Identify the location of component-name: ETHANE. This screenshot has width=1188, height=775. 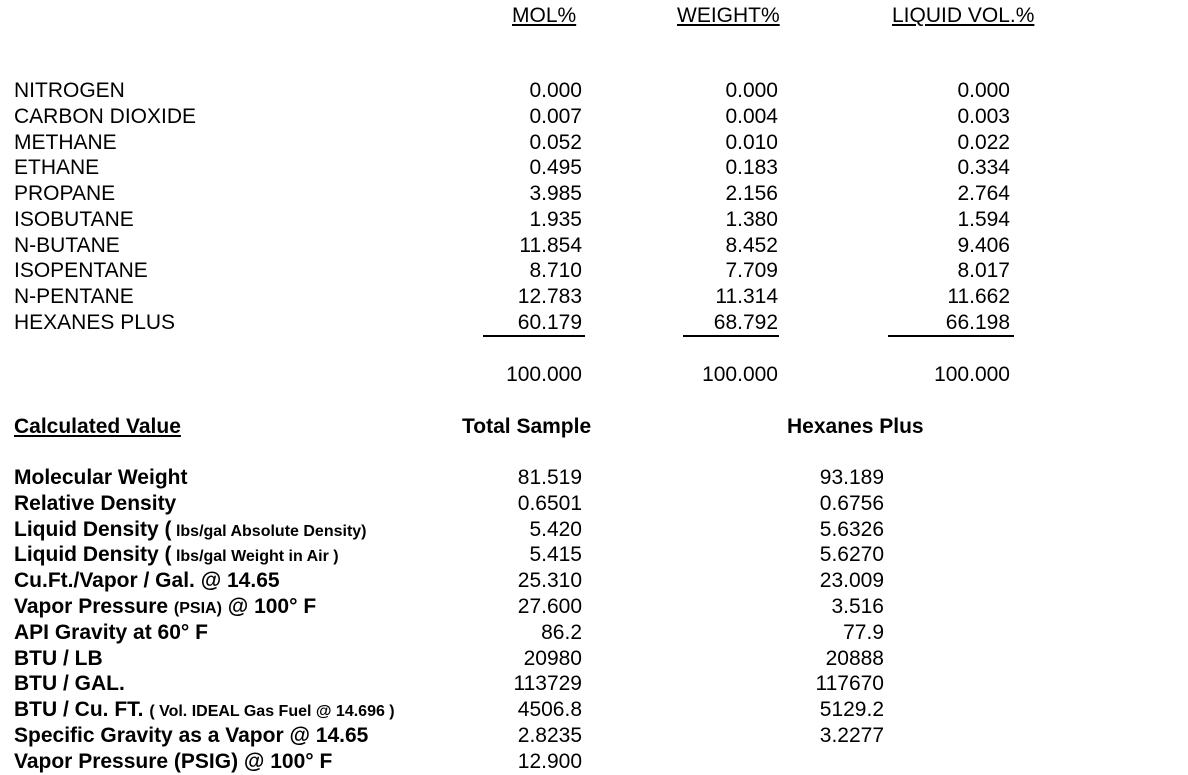
(57, 167).